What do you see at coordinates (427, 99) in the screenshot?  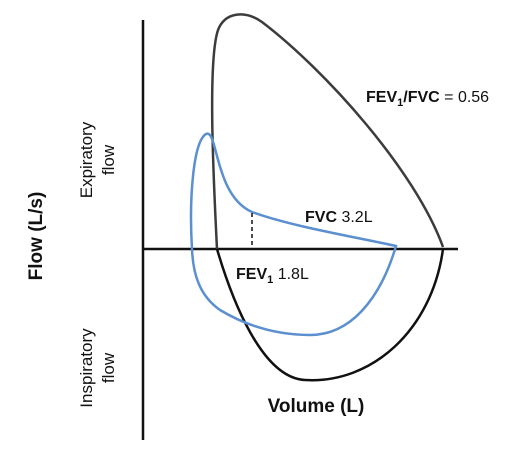 I see `ratio-label: FEV1/FVC = 0.56` at bounding box center [427, 99].